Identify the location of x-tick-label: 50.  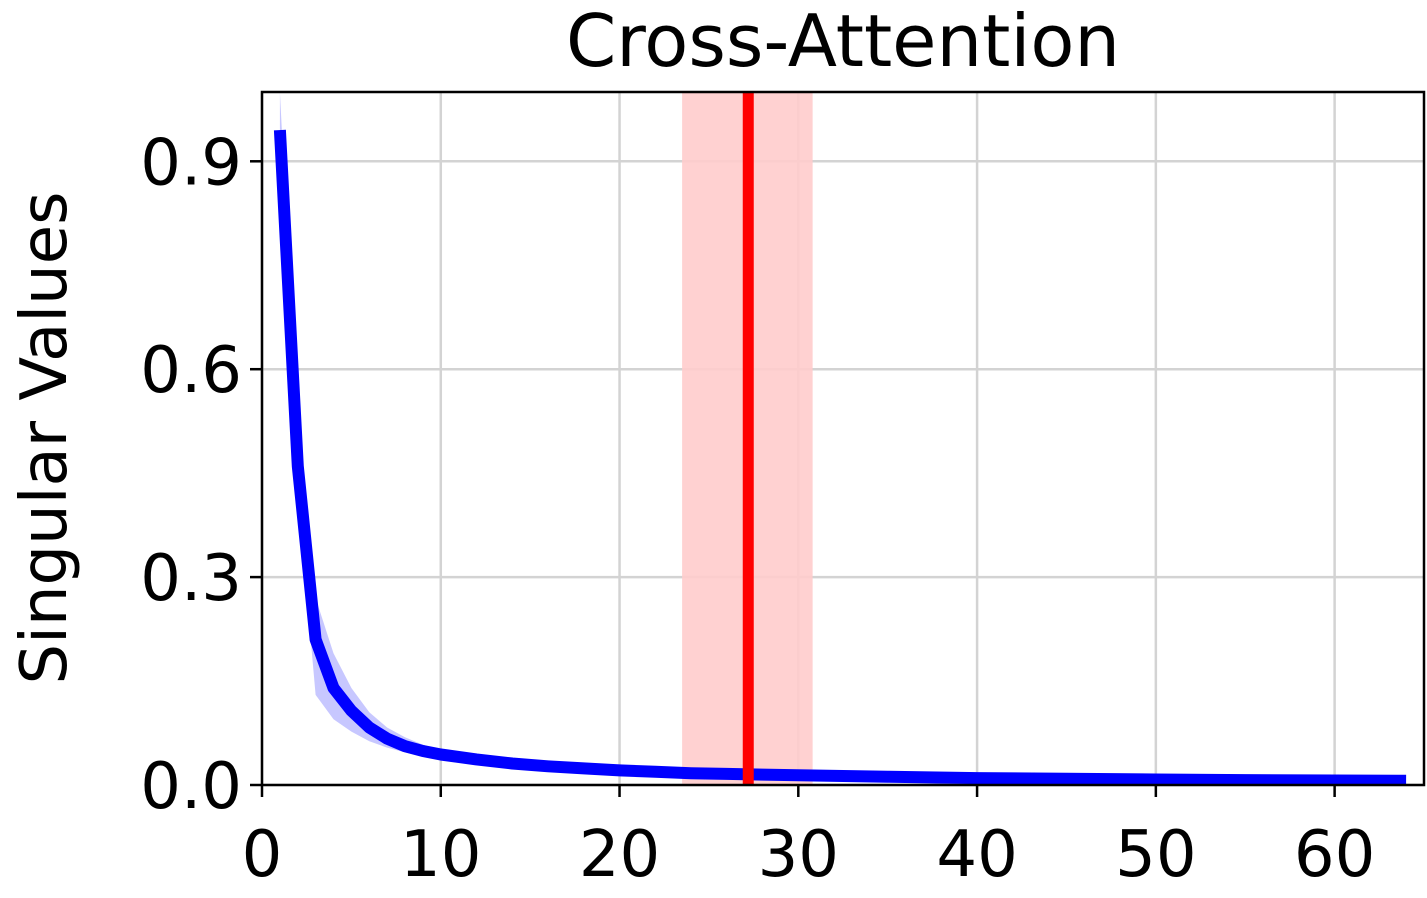
(1155, 855).